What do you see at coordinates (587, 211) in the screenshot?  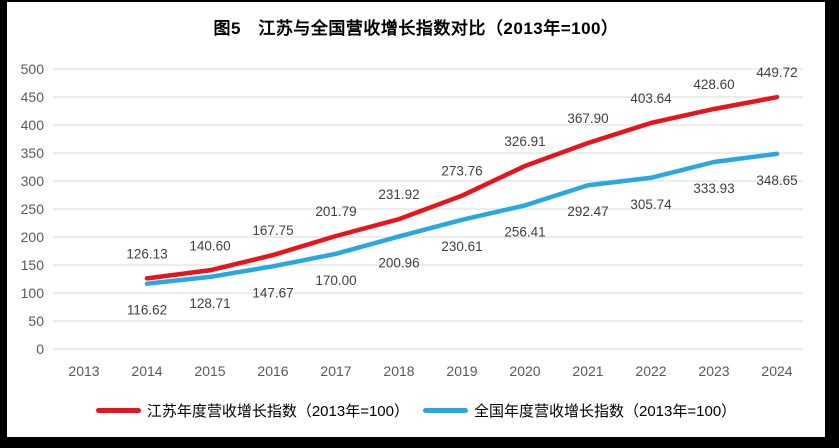 I see `data-point-label: 292.47` at bounding box center [587, 211].